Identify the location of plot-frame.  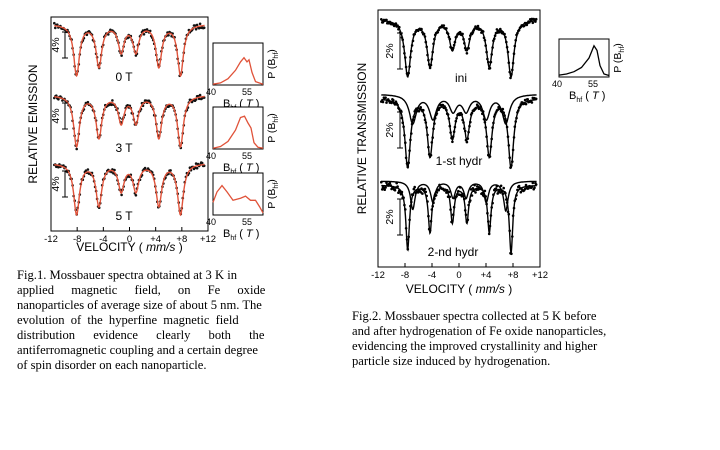
(459, 138).